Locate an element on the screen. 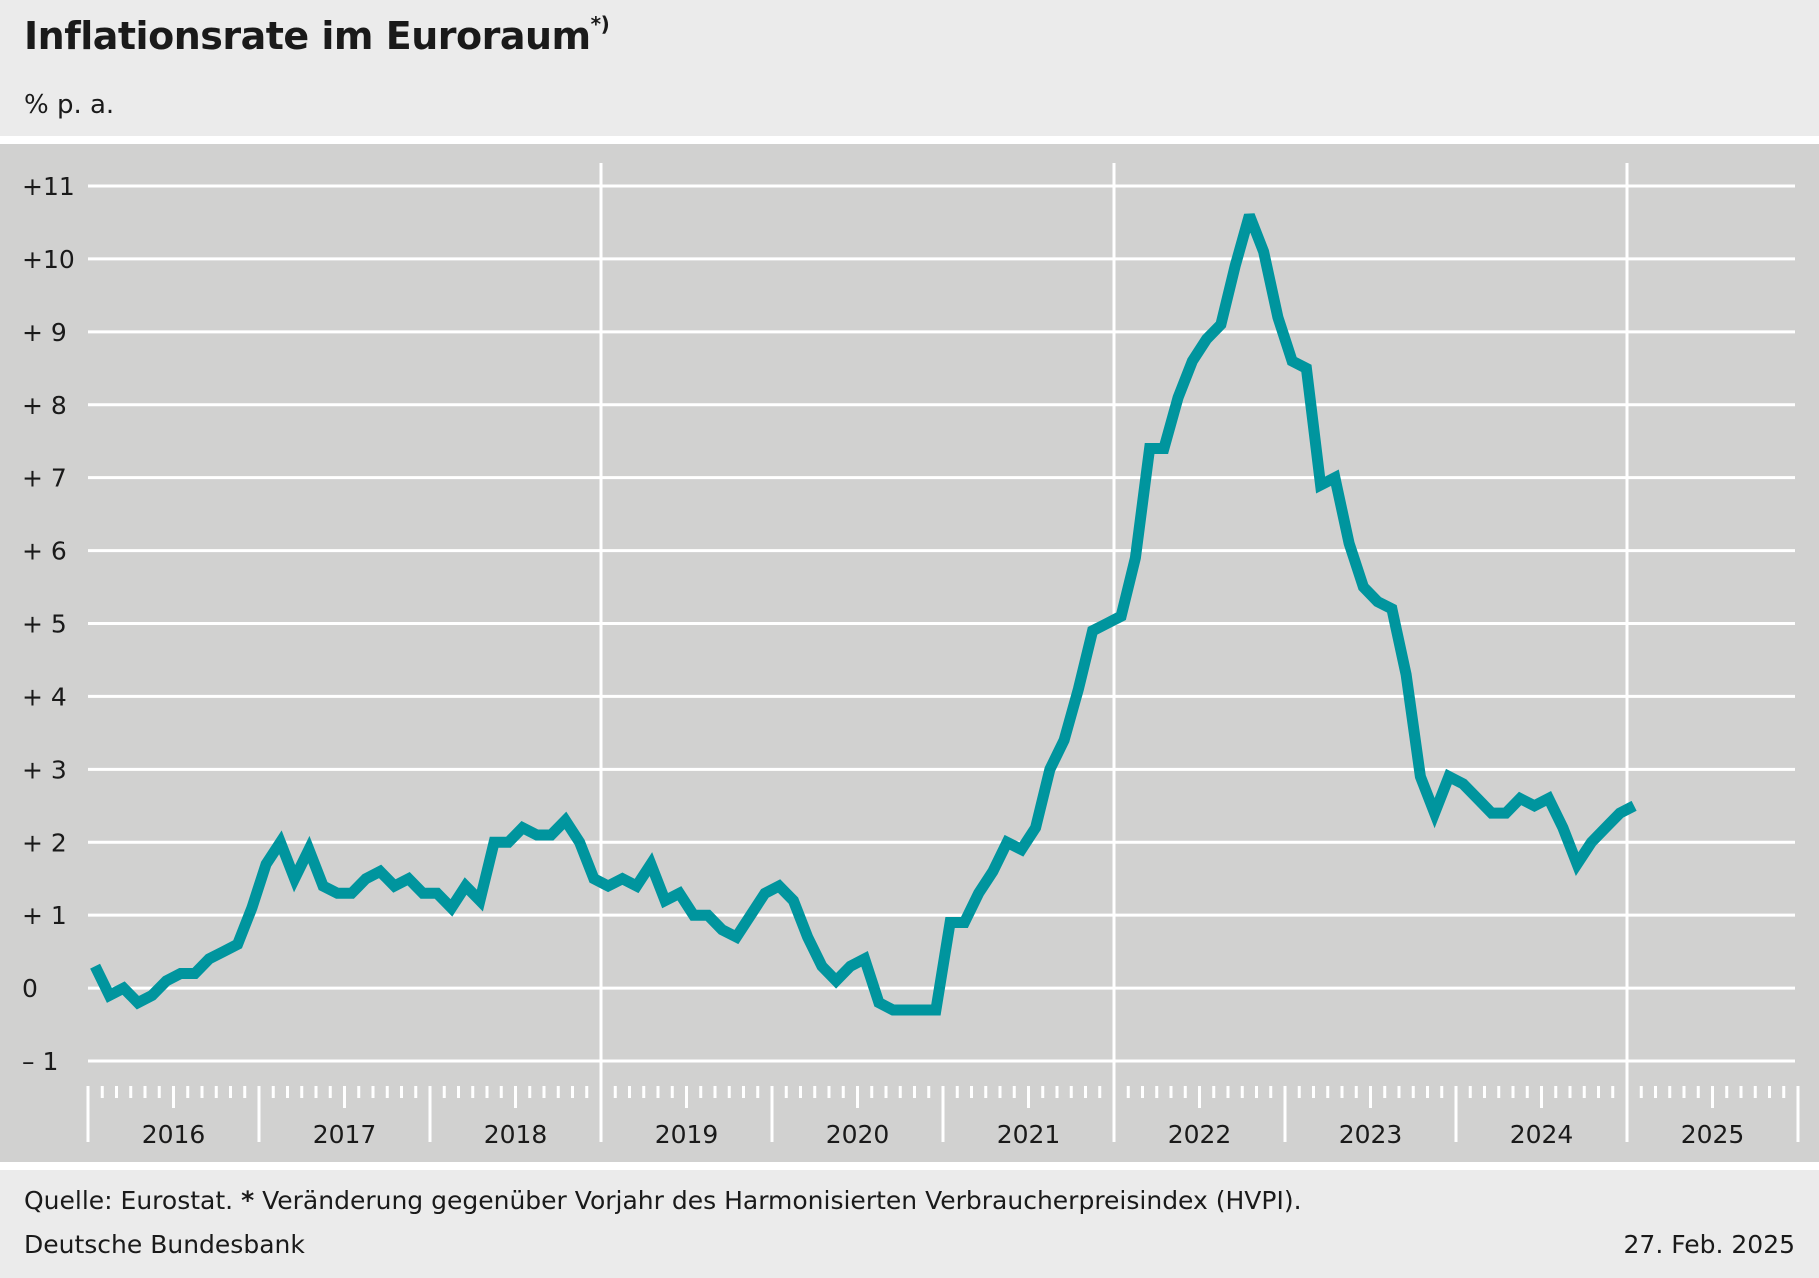 This screenshot has width=1819, height=1278. bottom-divider is located at coordinates (909, 1166).